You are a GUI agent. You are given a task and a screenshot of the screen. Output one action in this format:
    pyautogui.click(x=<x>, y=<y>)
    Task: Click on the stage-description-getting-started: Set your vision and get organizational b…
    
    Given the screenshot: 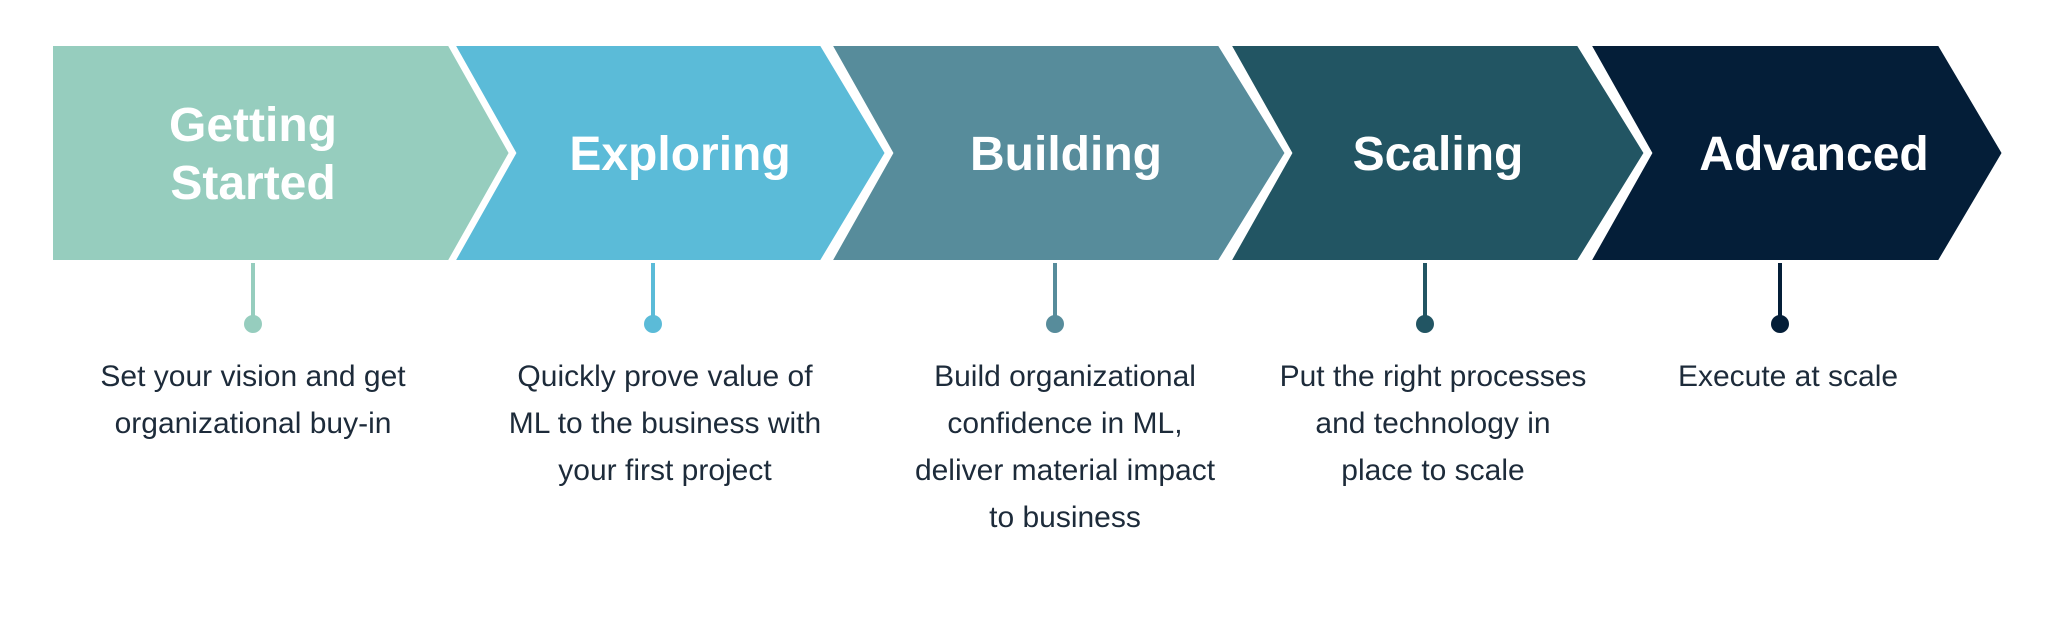 What is the action you would take?
    pyautogui.click(x=253, y=400)
    